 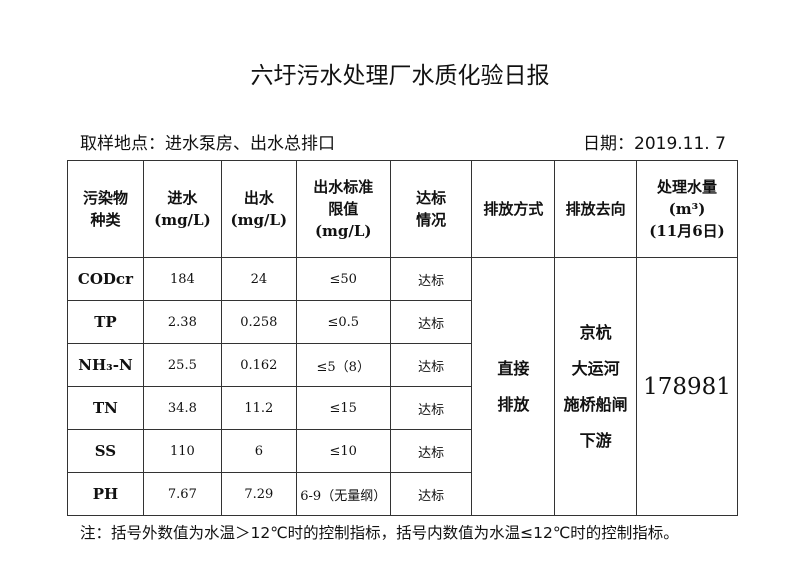 I want to click on footnote: 注：括号外数值为水温＞12℃时的控制指标，括号内数值为水温≤12℃时的控制指标。, so click(x=379, y=533).